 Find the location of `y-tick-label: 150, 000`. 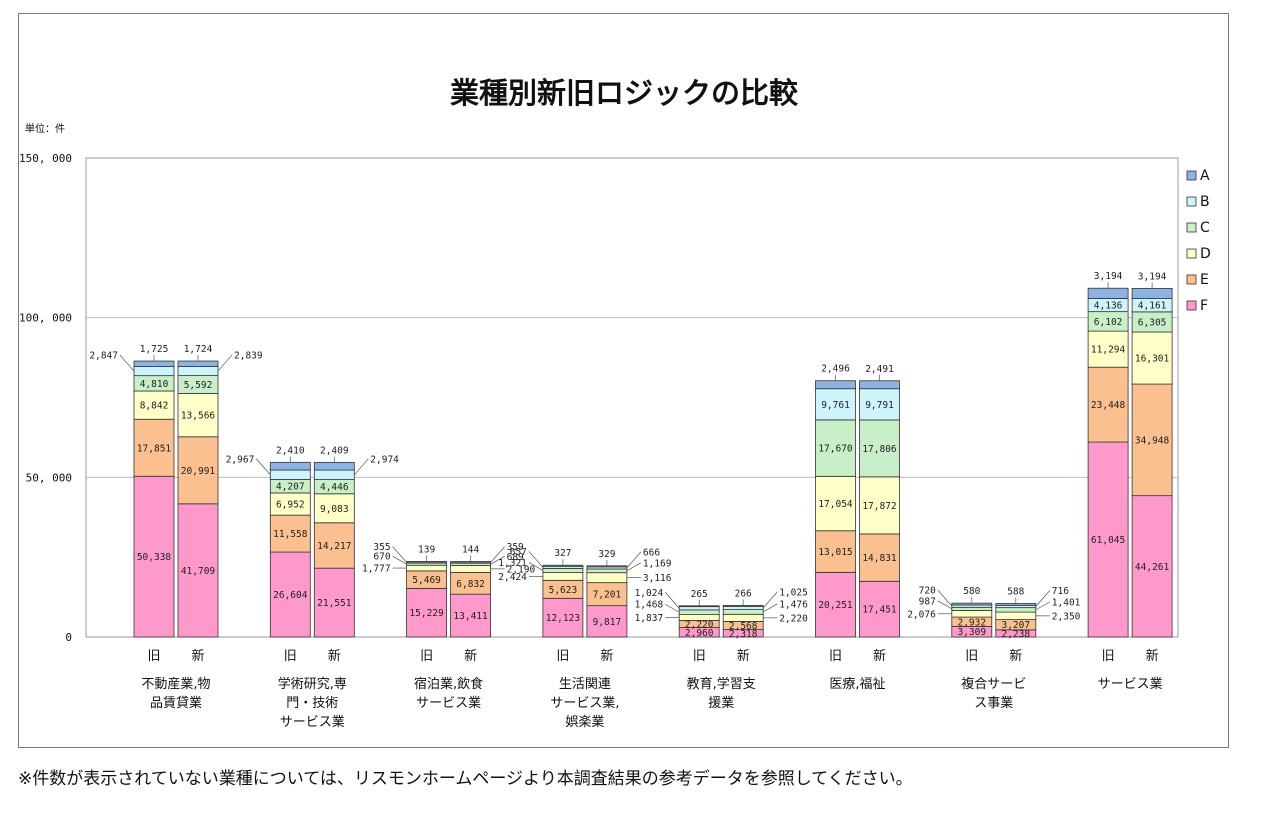

y-tick-label: 150, 000 is located at coordinates (45, 158).